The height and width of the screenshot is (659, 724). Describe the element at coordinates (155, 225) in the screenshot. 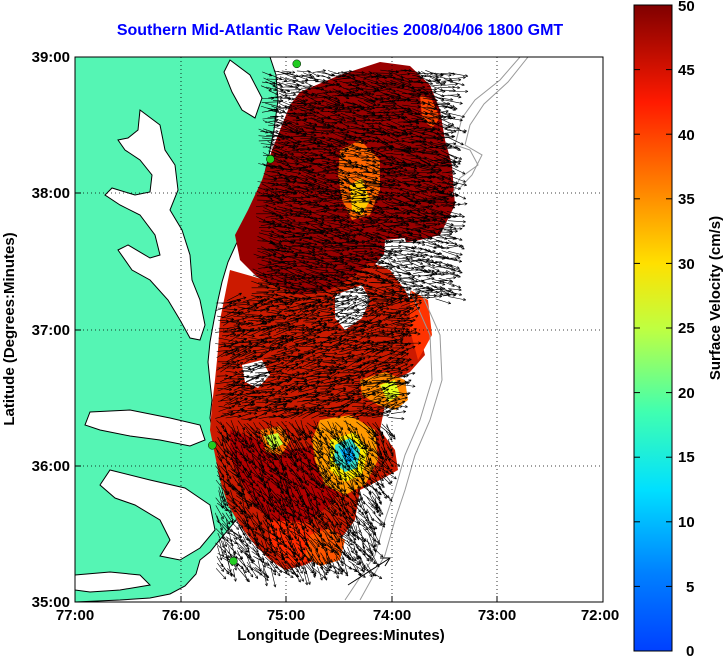

I see `chesapeake-bay` at that location.